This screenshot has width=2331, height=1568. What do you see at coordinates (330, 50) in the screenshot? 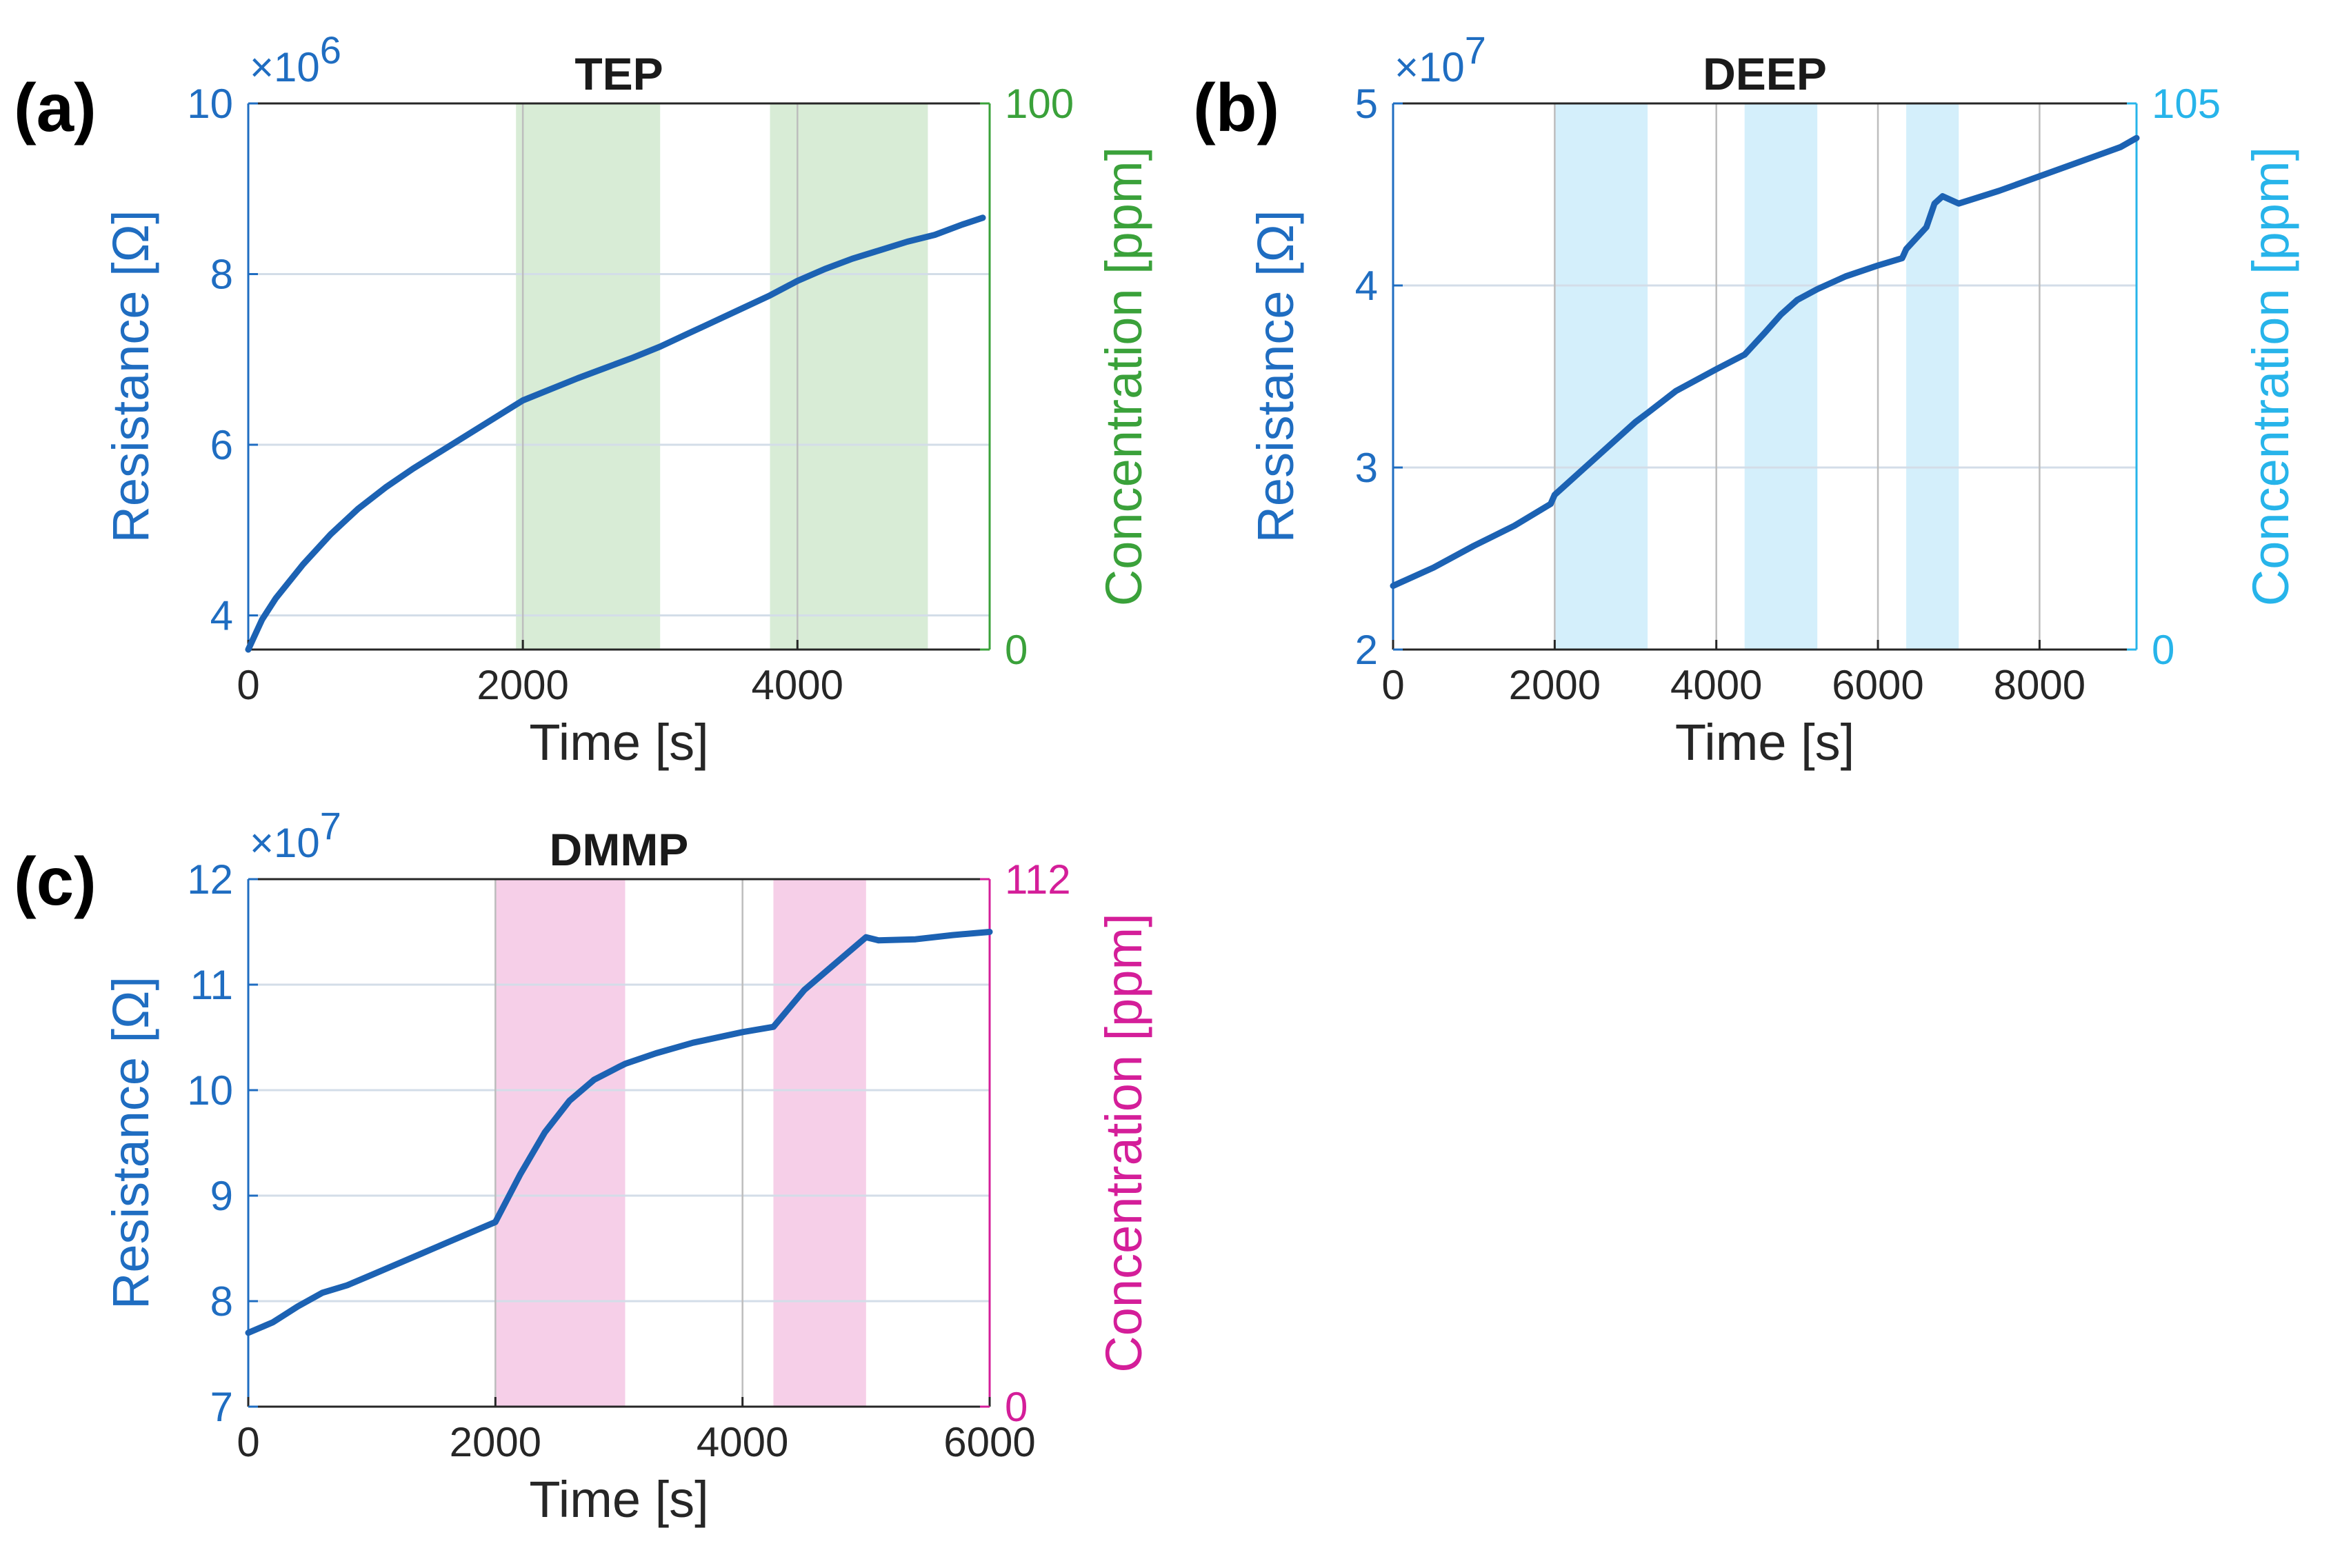
I see `multiplier-exponent: 6` at bounding box center [330, 50].